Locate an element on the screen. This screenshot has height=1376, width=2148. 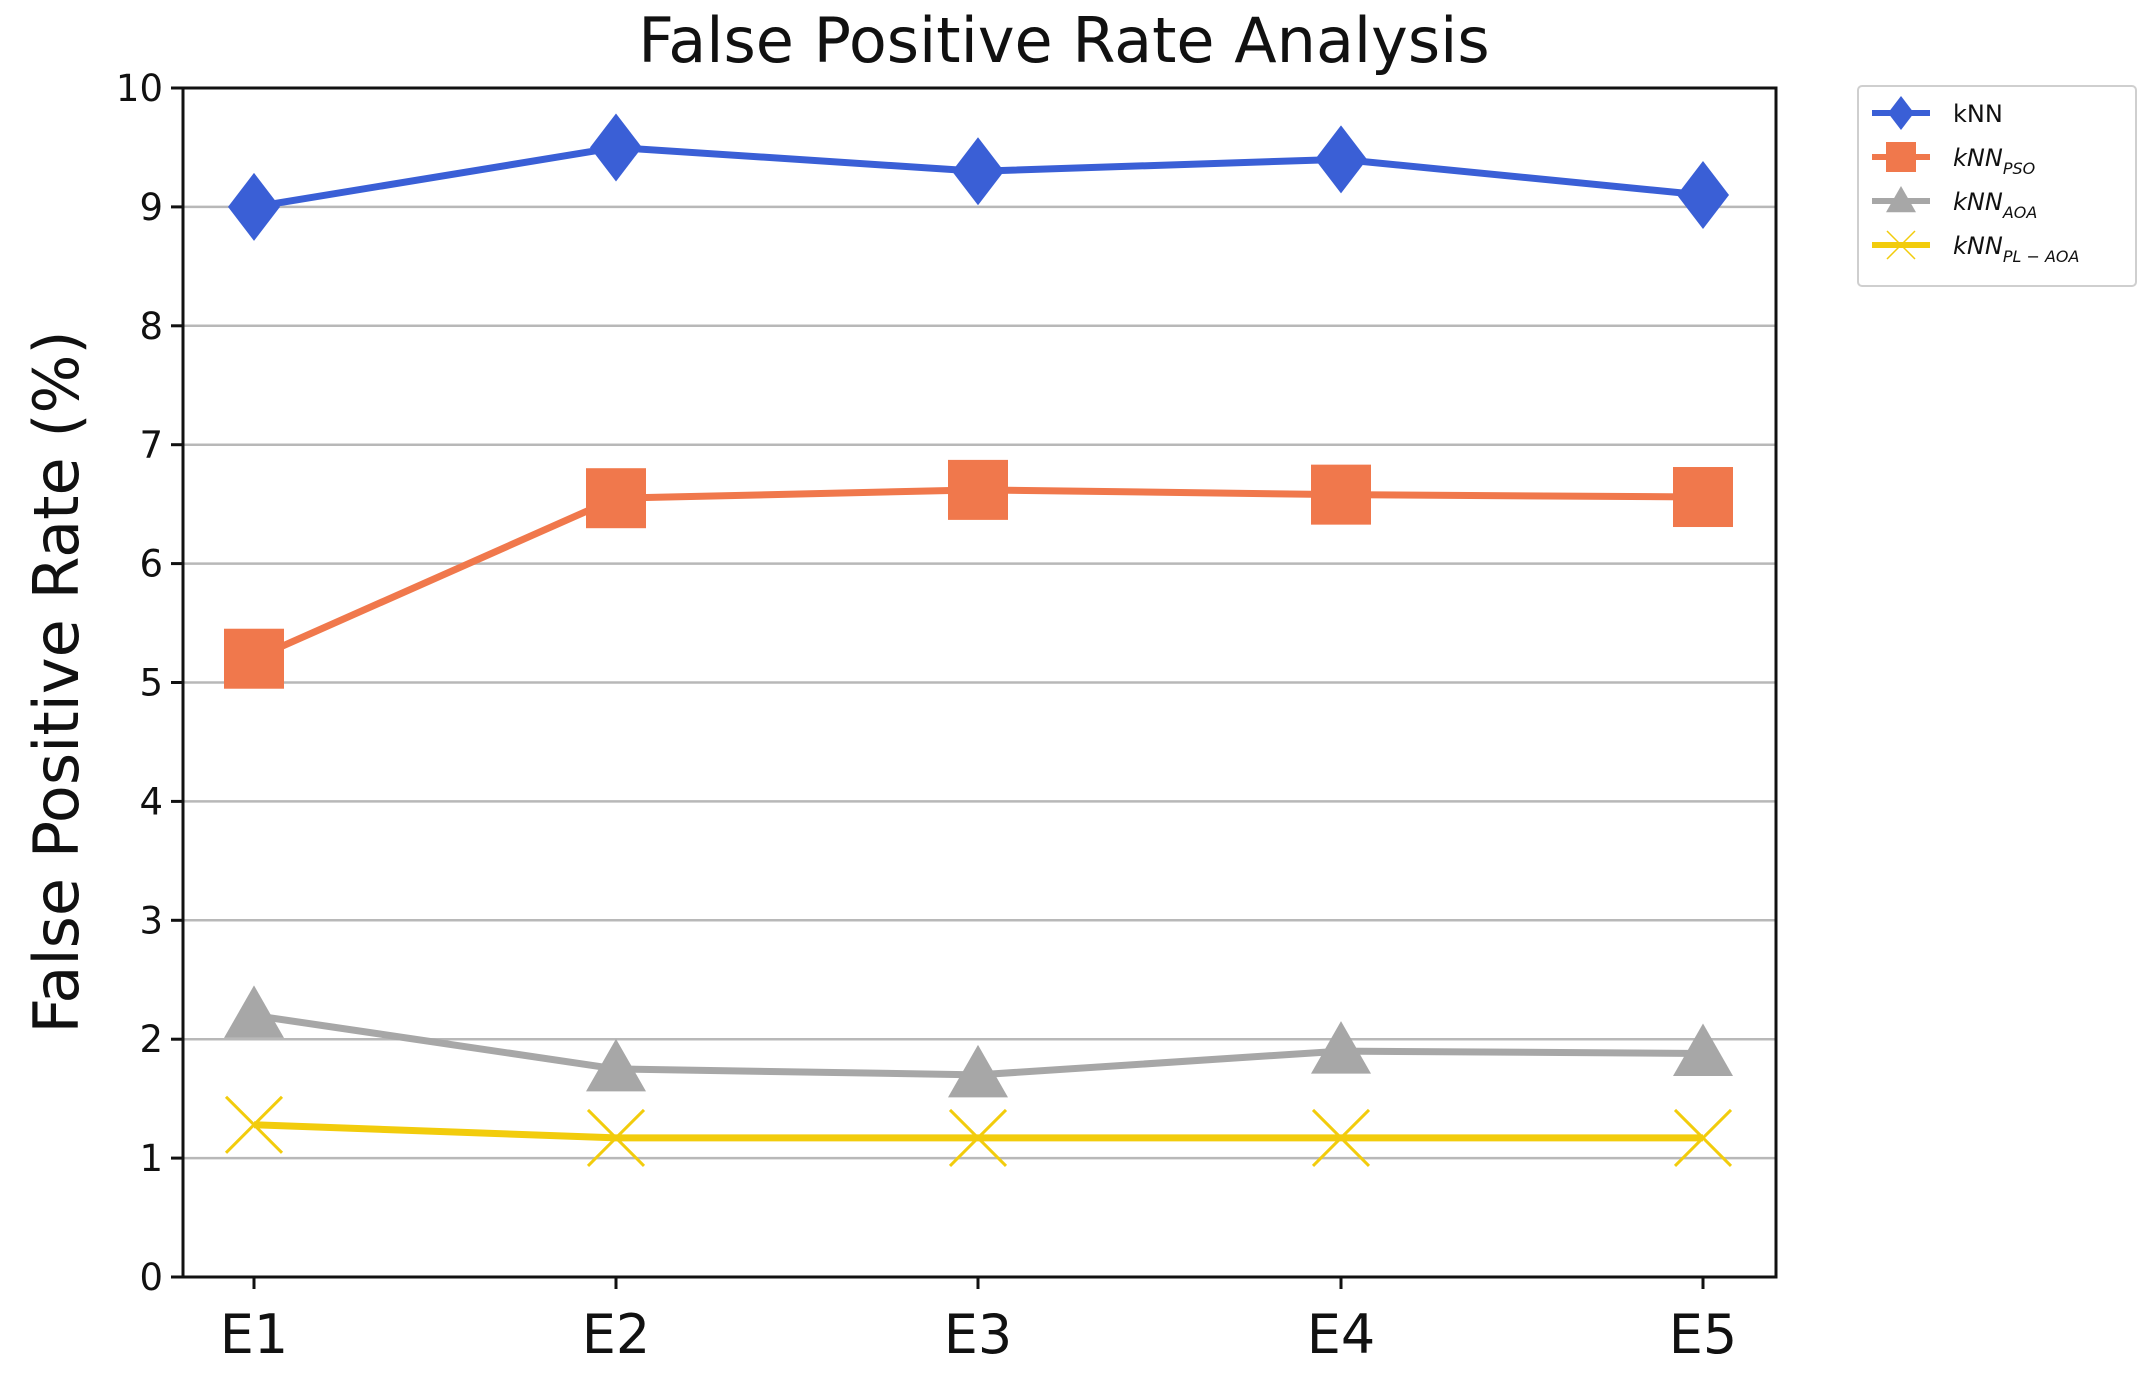
y-tick-label: 6 is located at coordinates (151, 564).